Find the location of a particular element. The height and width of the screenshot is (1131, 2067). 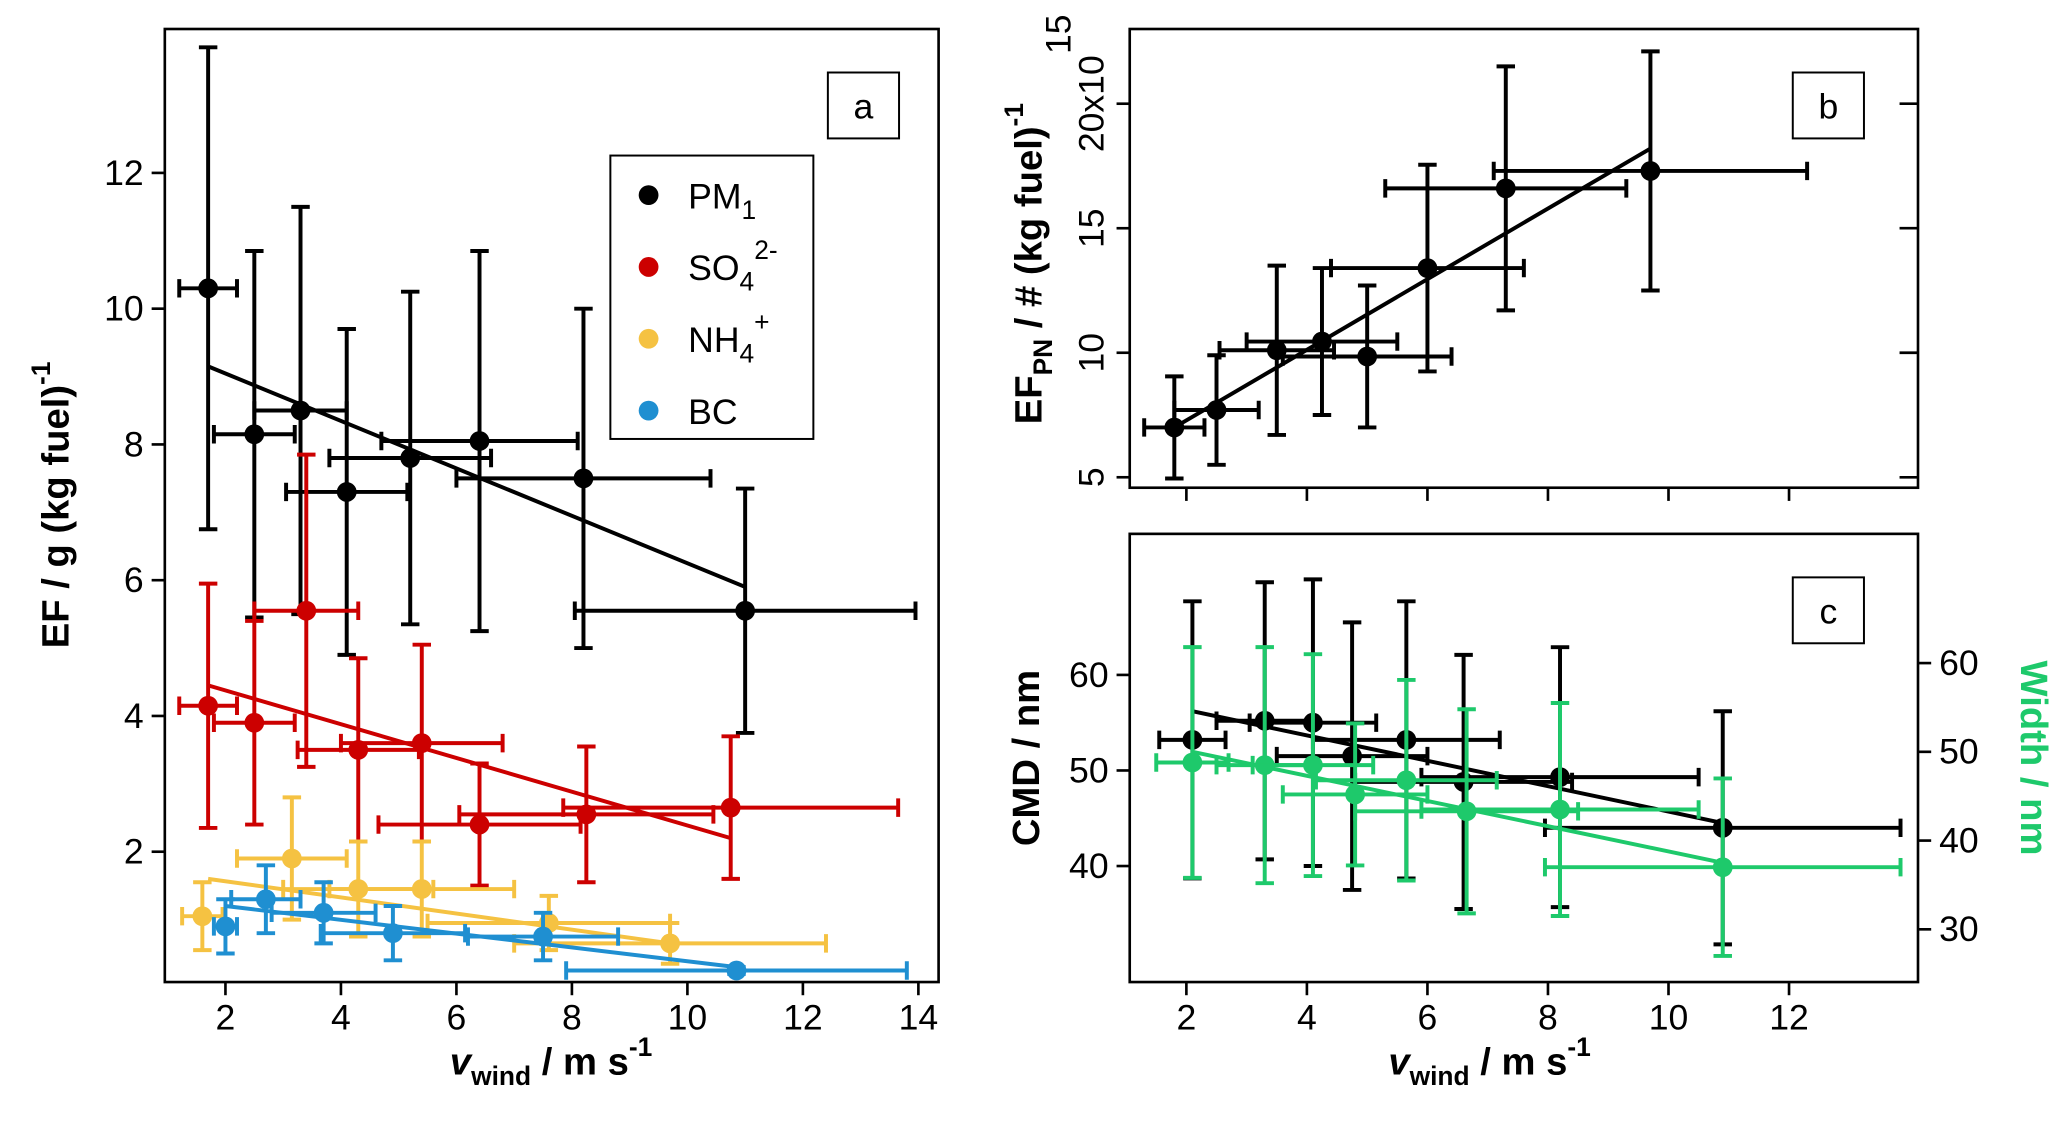

y2-tick-label: 50 is located at coordinates (1959, 752).